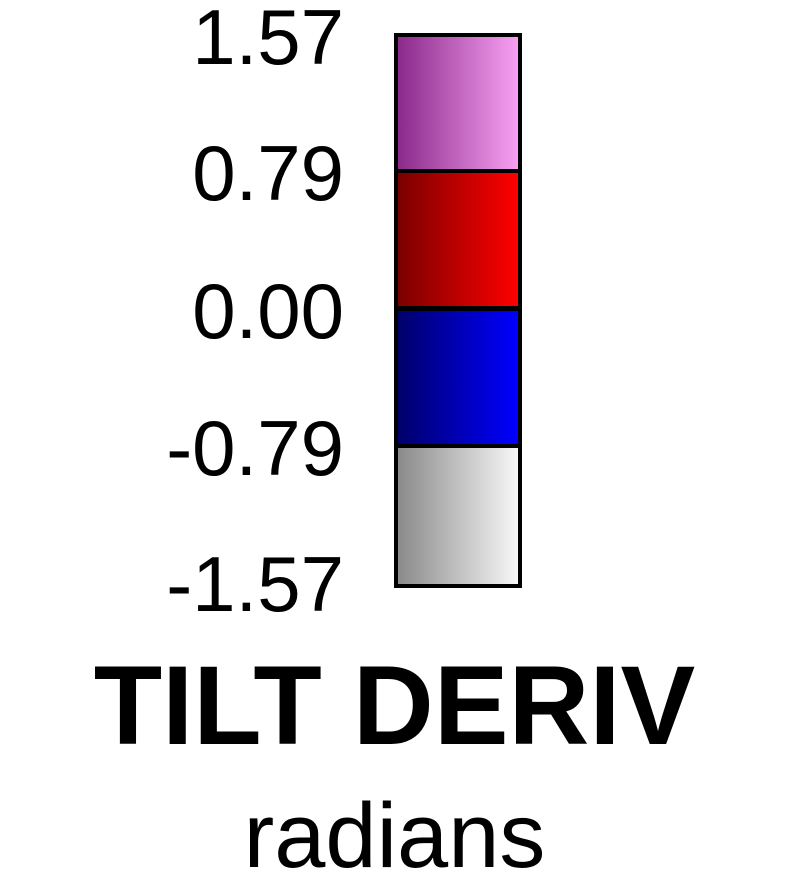 The height and width of the screenshot is (895, 789). I want to click on tick-label: -0.79, so click(255, 448).